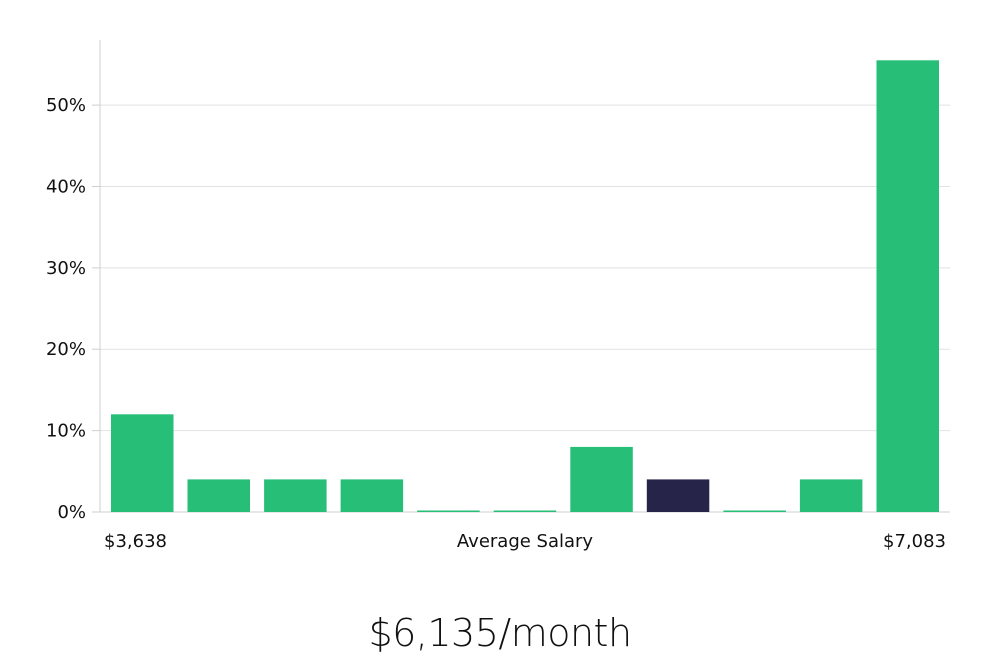 The height and width of the screenshot is (660, 1000). Describe the element at coordinates (66, 105) in the screenshot. I see `y-tick-label: 50%` at that location.